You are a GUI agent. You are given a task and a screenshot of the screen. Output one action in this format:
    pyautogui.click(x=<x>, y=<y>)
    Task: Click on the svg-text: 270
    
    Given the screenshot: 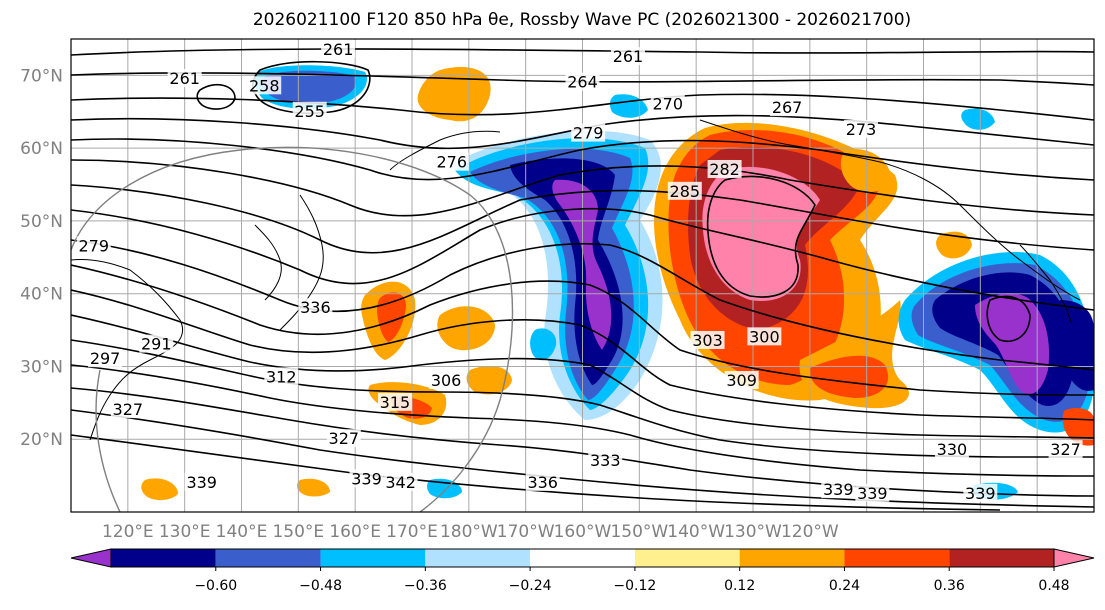 What is the action you would take?
    pyautogui.click(x=667, y=103)
    